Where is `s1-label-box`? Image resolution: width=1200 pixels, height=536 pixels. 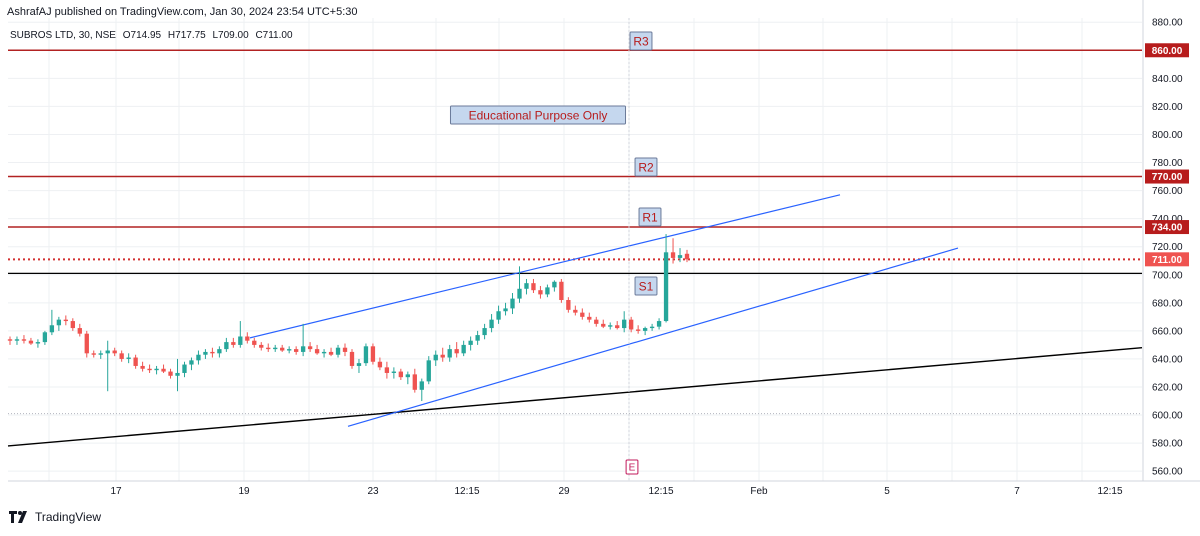
s1-label-box is located at coordinates (646, 286).